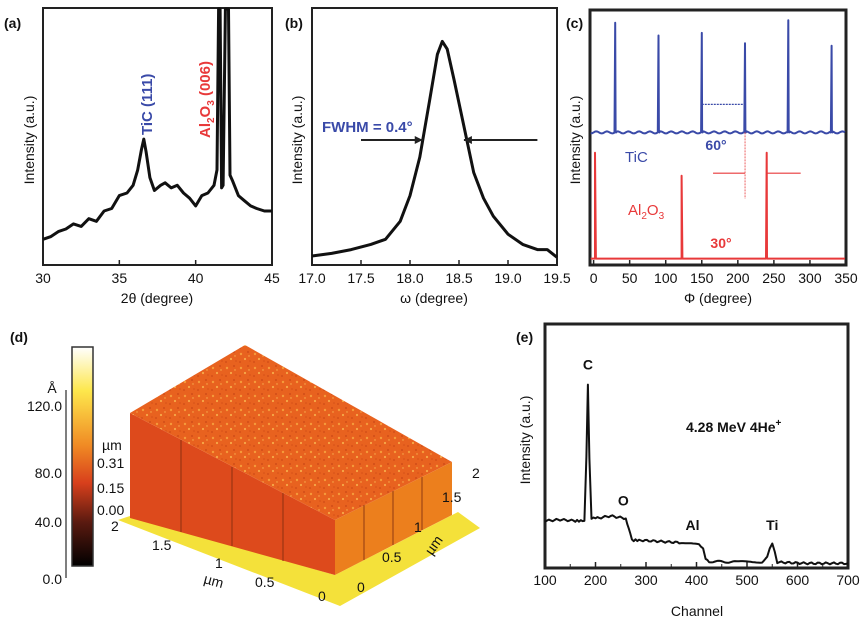 This screenshot has height=628, width=866. I want to click on colorbar-tick: 80.0, so click(48, 473).